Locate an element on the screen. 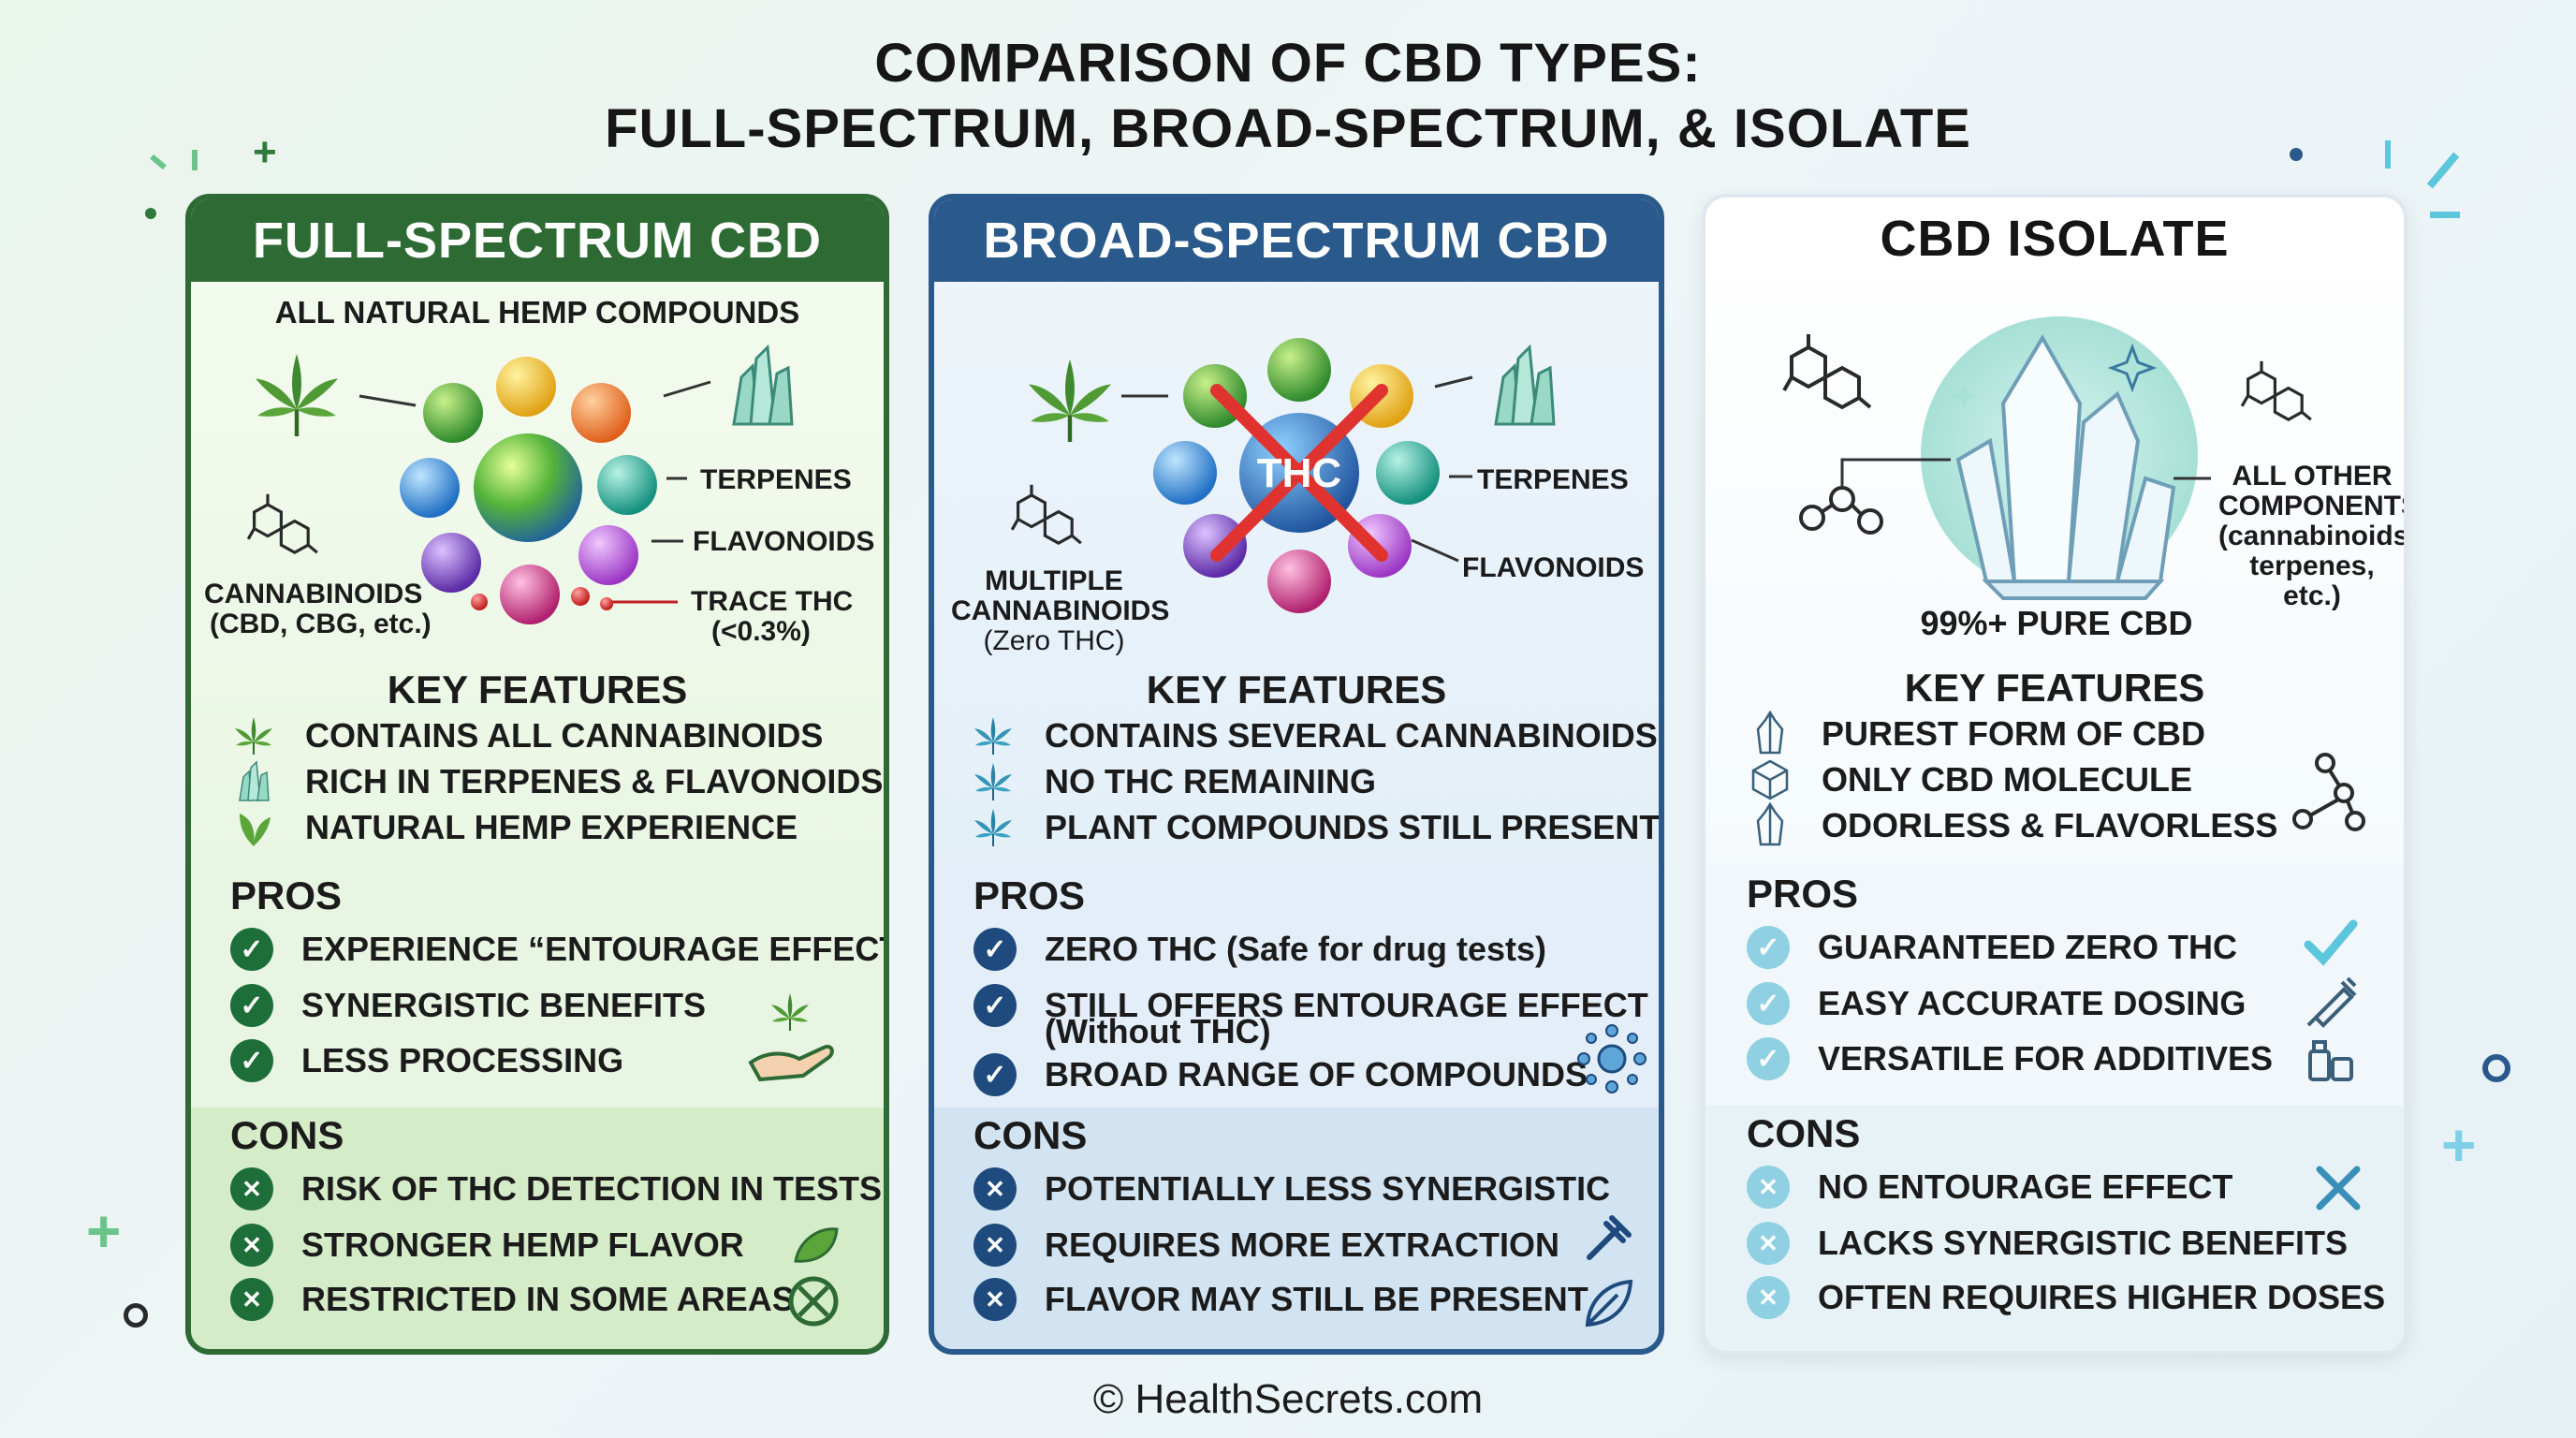 This screenshot has width=2576, height=1438. feature-item: NO THC REMAINING is located at coordinates (1173, 781).